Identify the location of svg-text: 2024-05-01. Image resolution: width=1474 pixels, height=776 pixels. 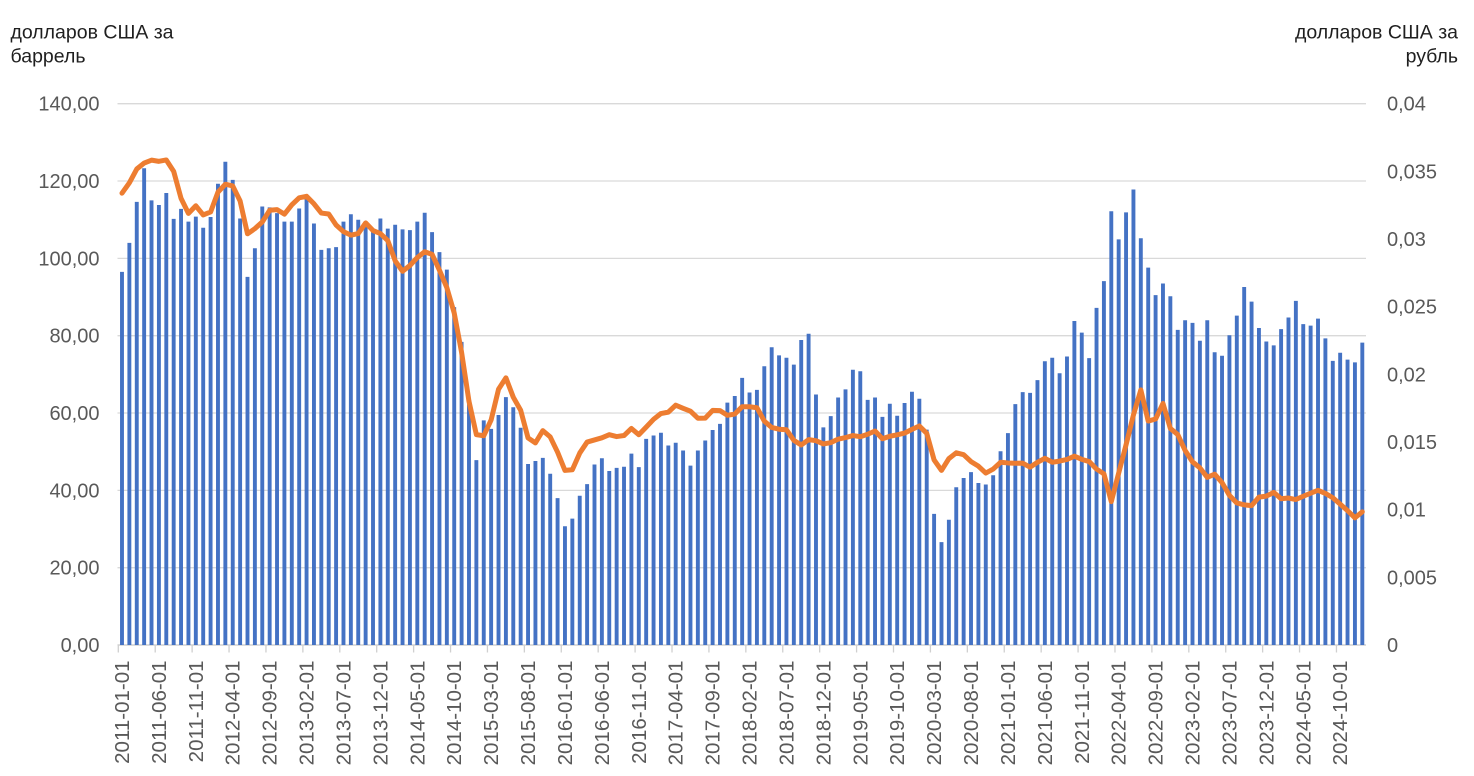
(1303, 713).